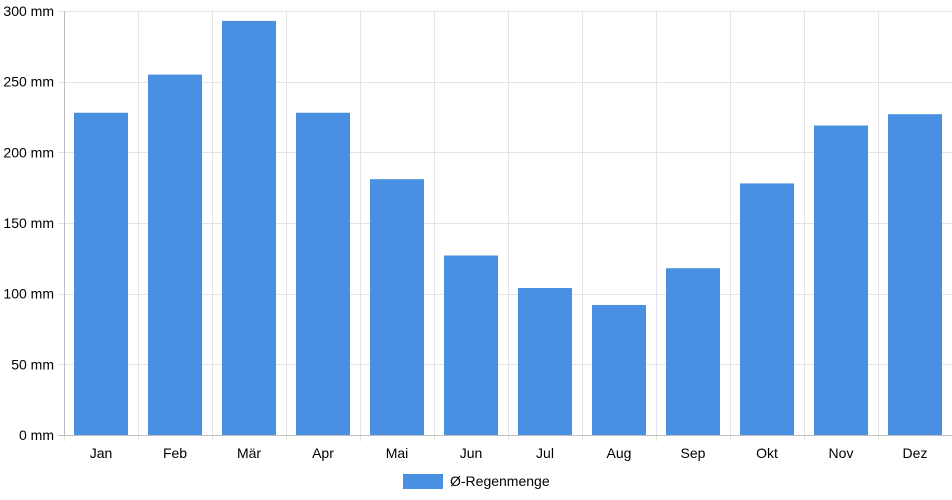 This screenshot has width=952, height=500. Describe the element at coordinates (619, 369) in the screenshot. I see `bar-aug` at that location.